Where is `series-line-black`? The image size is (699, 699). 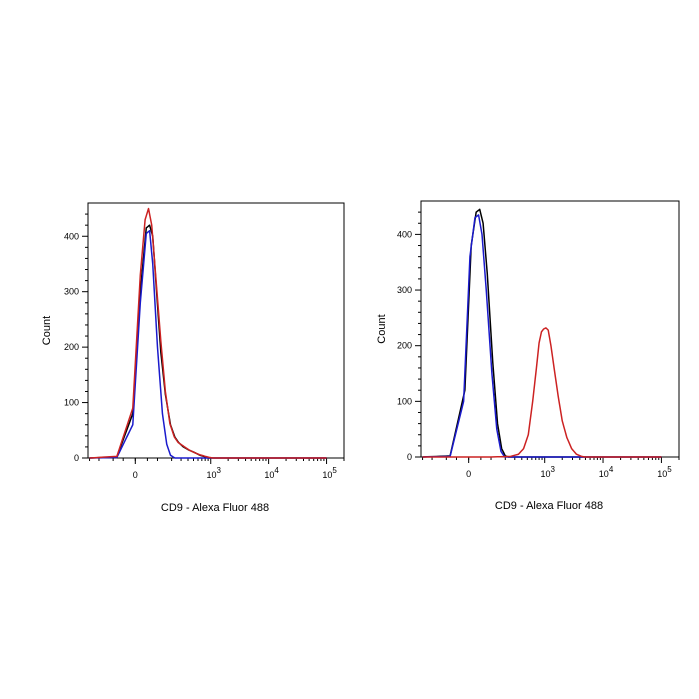
series-line-black is located at coordinates (542, 333).